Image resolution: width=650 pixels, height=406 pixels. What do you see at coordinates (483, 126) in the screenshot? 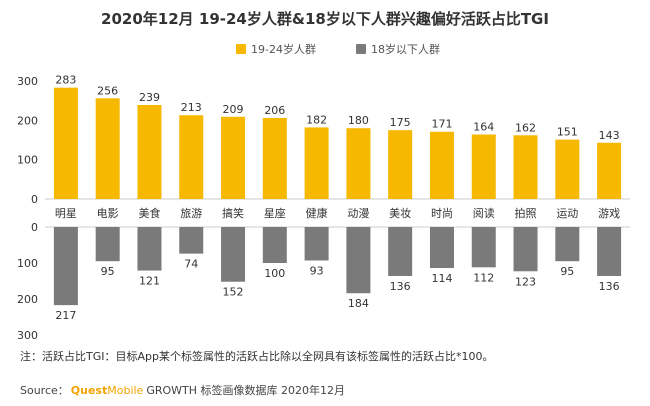
I see `data-label-19-24: 164` at bounding box center [483, 126].